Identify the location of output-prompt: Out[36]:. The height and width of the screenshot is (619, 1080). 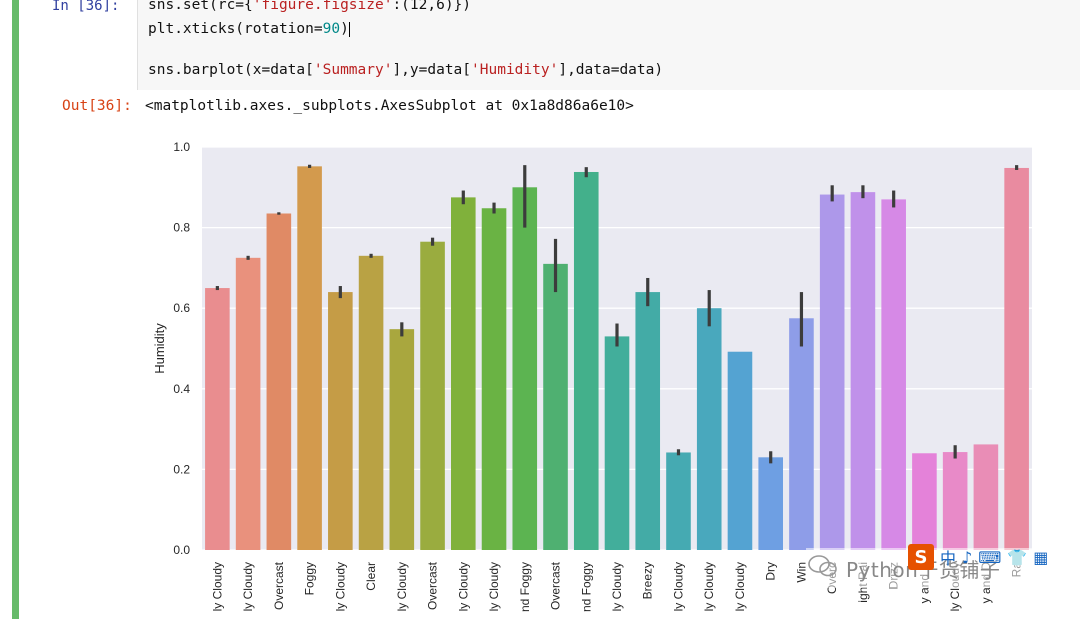
(97, 106).